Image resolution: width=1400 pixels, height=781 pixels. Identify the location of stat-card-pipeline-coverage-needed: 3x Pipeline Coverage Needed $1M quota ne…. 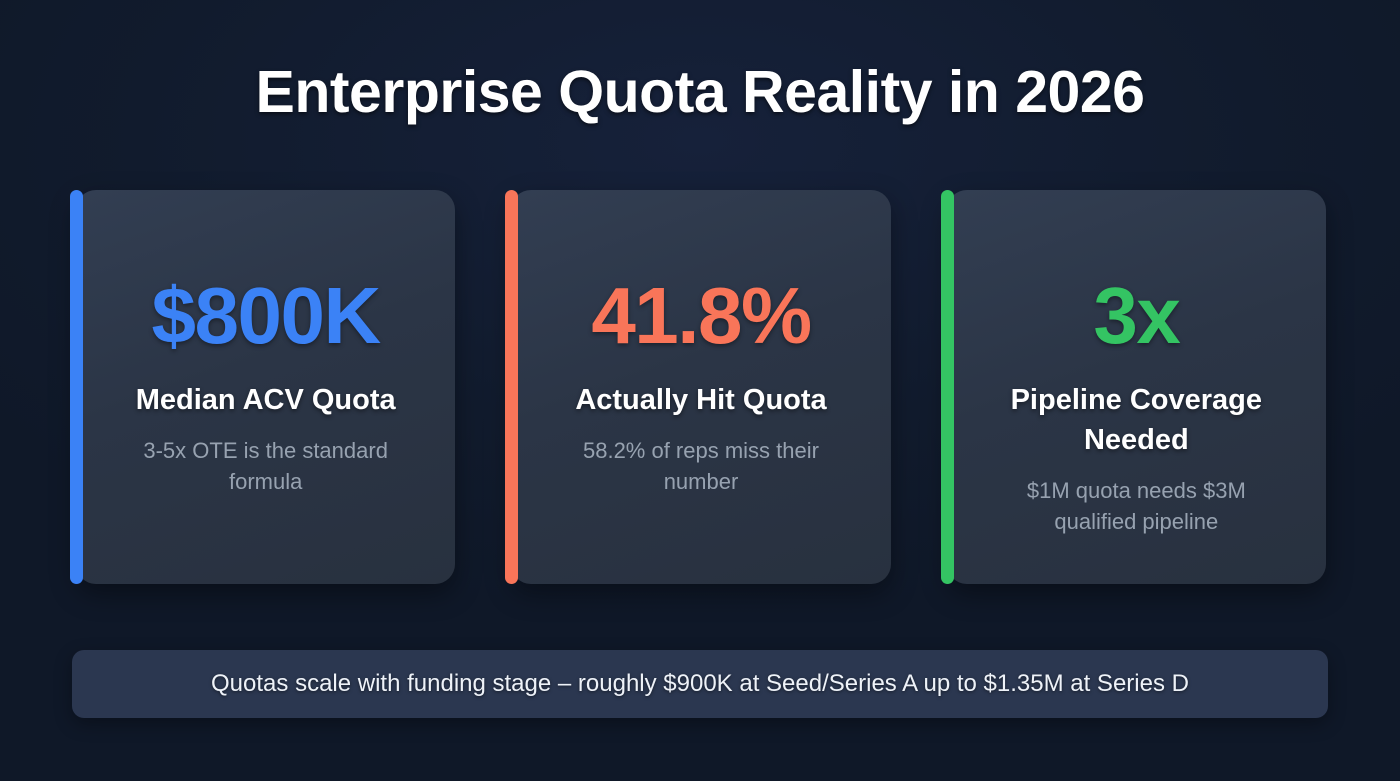
(1133, 387).